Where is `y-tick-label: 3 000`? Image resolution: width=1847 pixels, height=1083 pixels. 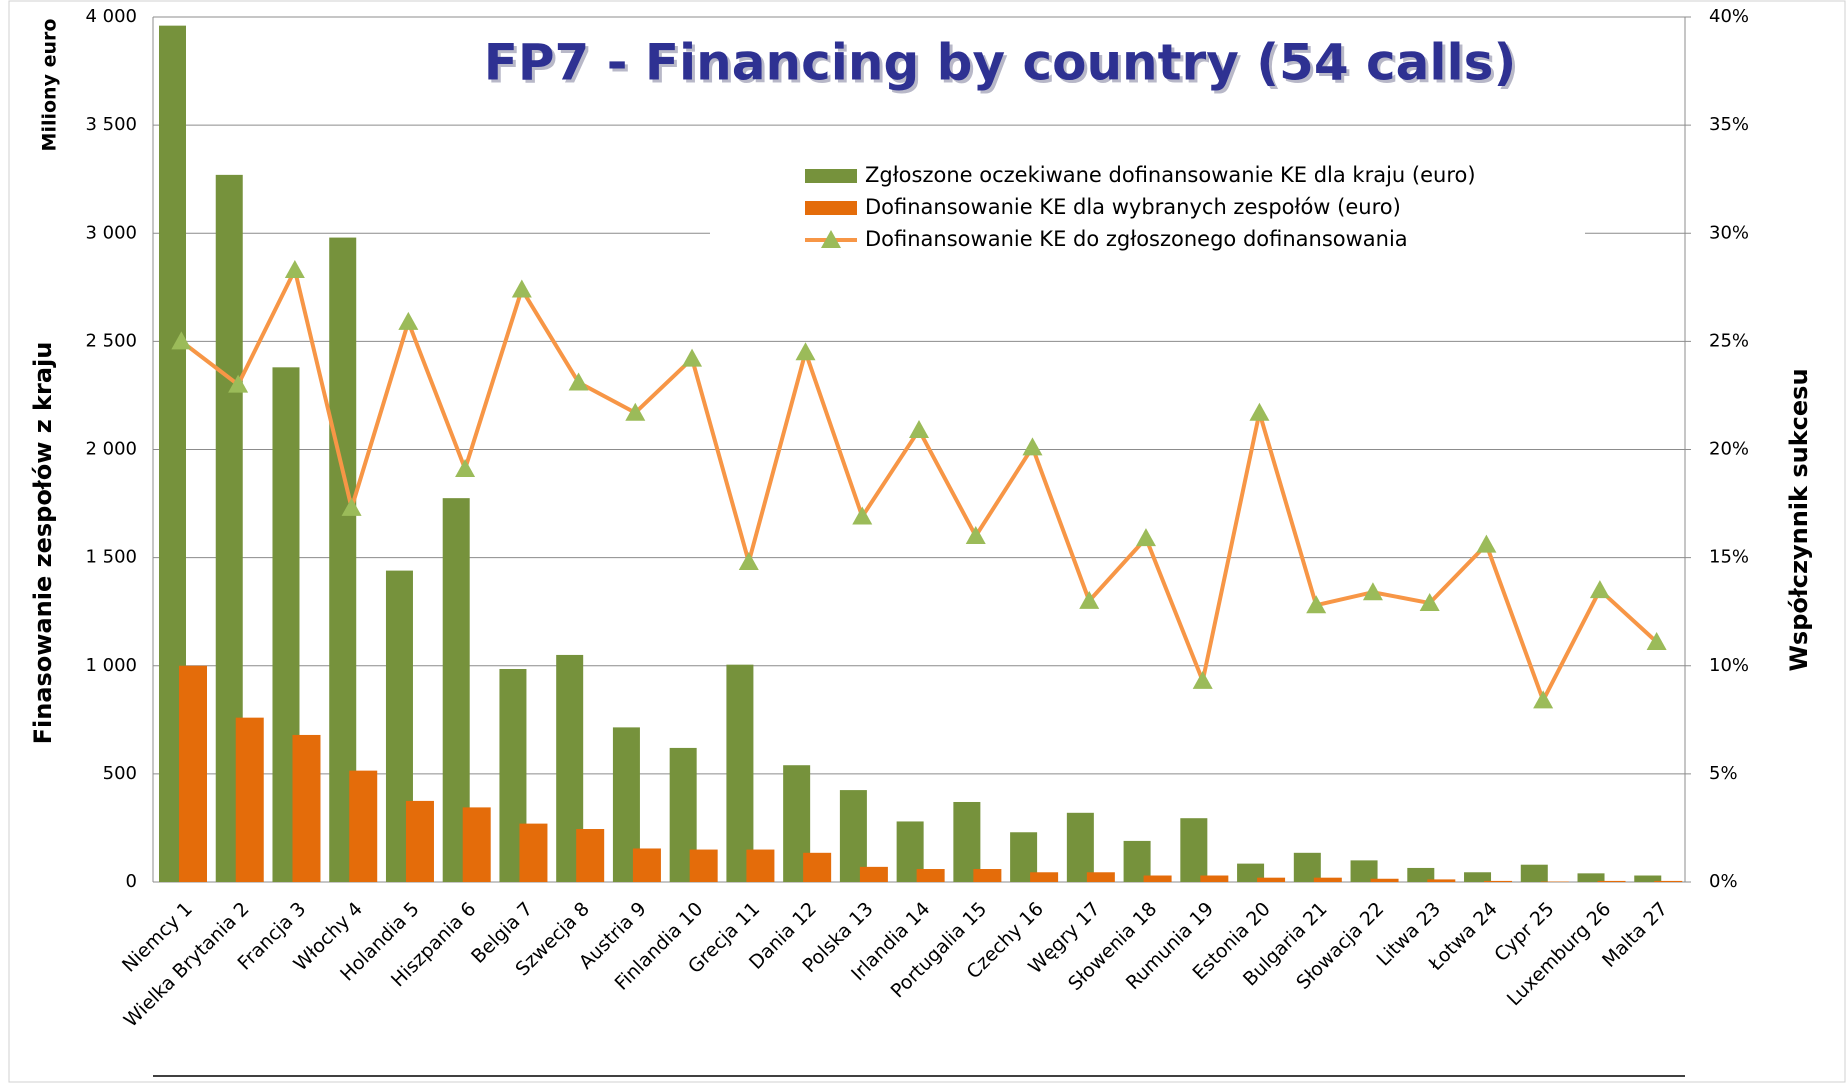 y-tick-label: 3 000 is located at coordinates (111, 232).